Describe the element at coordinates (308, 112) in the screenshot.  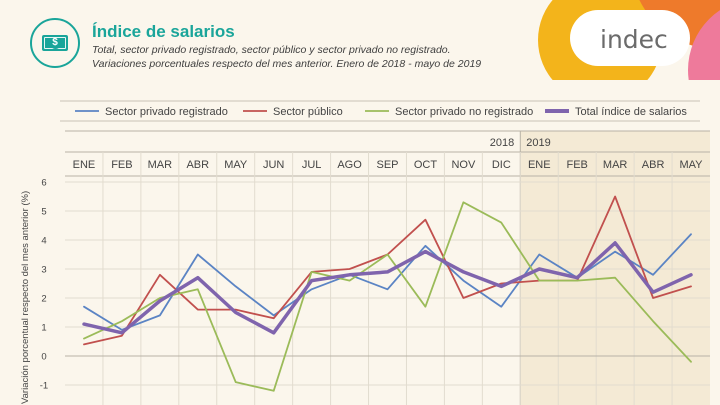
I see `legend-label-2: Sector público` at that location.